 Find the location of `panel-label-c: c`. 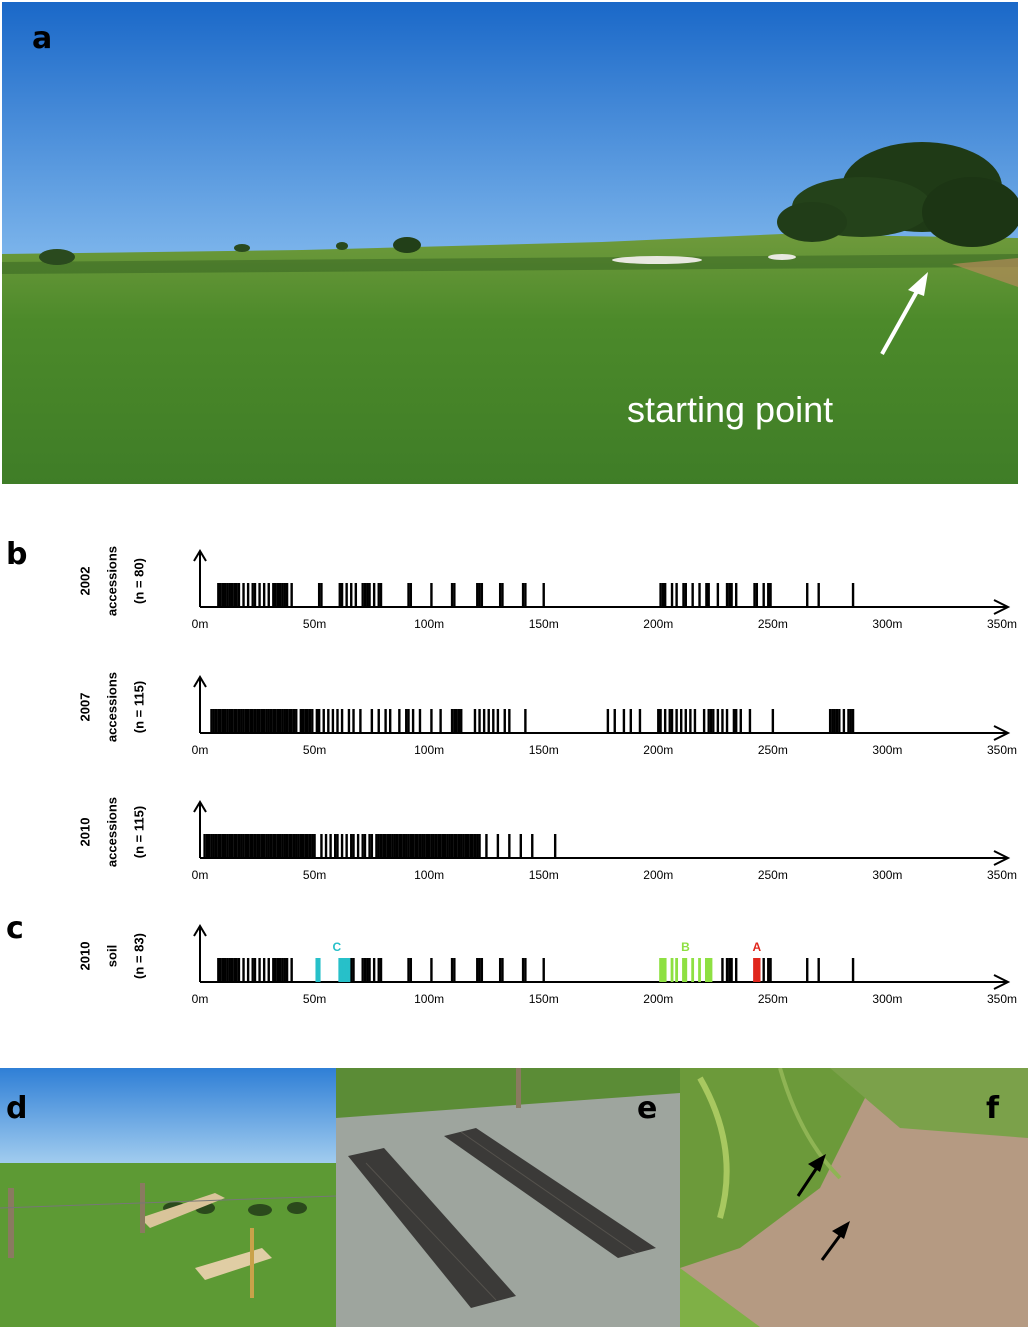

panel-label-c: c is located at coordinates (15, 928).